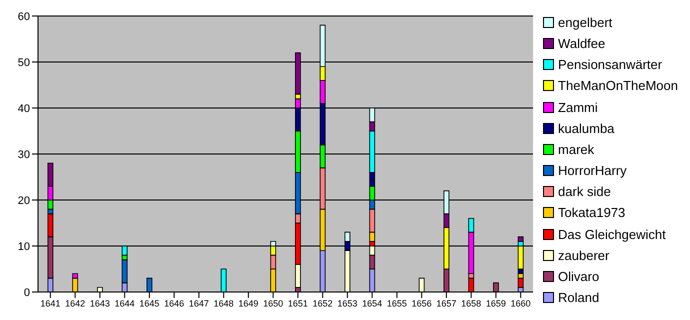  Describe the element at coordinates (198, 303) in the screenshot. I see `x-tick-label: 1647` at that location.